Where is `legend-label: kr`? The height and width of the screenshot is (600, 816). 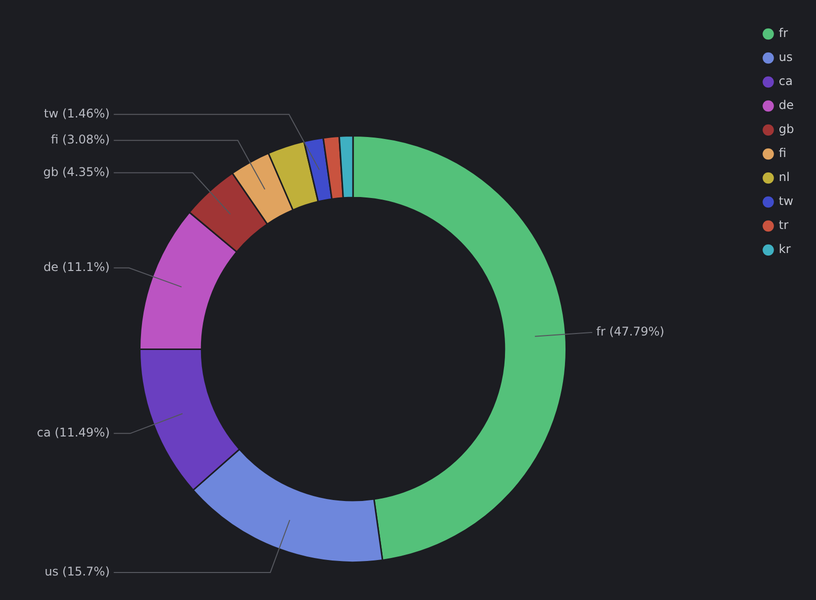 legend-label: kr is located at coordinates (784, 249).